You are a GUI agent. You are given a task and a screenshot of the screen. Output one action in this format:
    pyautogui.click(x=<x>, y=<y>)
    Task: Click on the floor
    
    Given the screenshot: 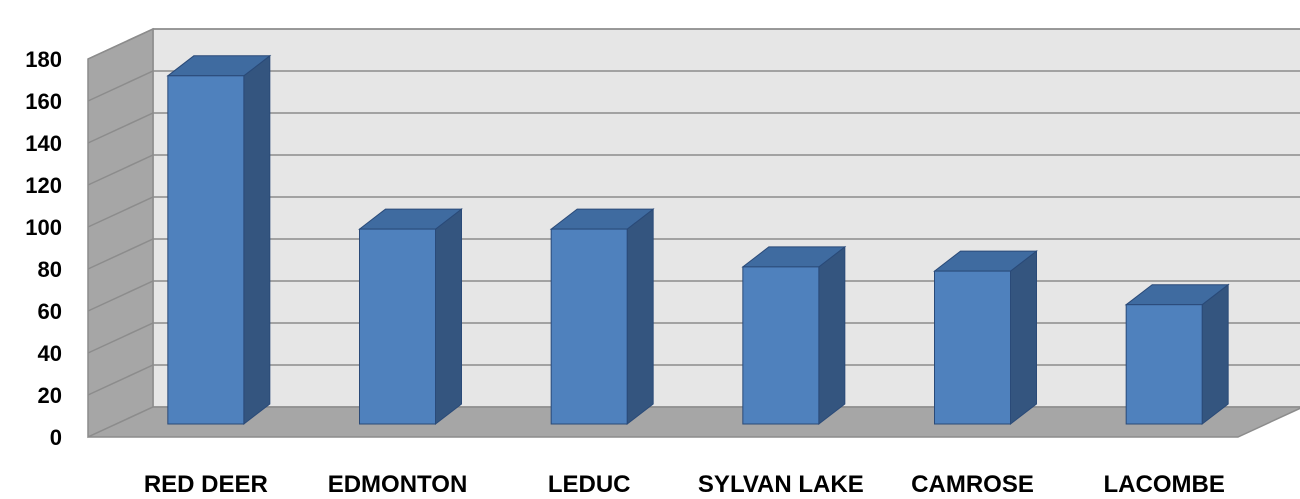 What is the action you would take?
    pyautogui.click(x=693, y=422)
    